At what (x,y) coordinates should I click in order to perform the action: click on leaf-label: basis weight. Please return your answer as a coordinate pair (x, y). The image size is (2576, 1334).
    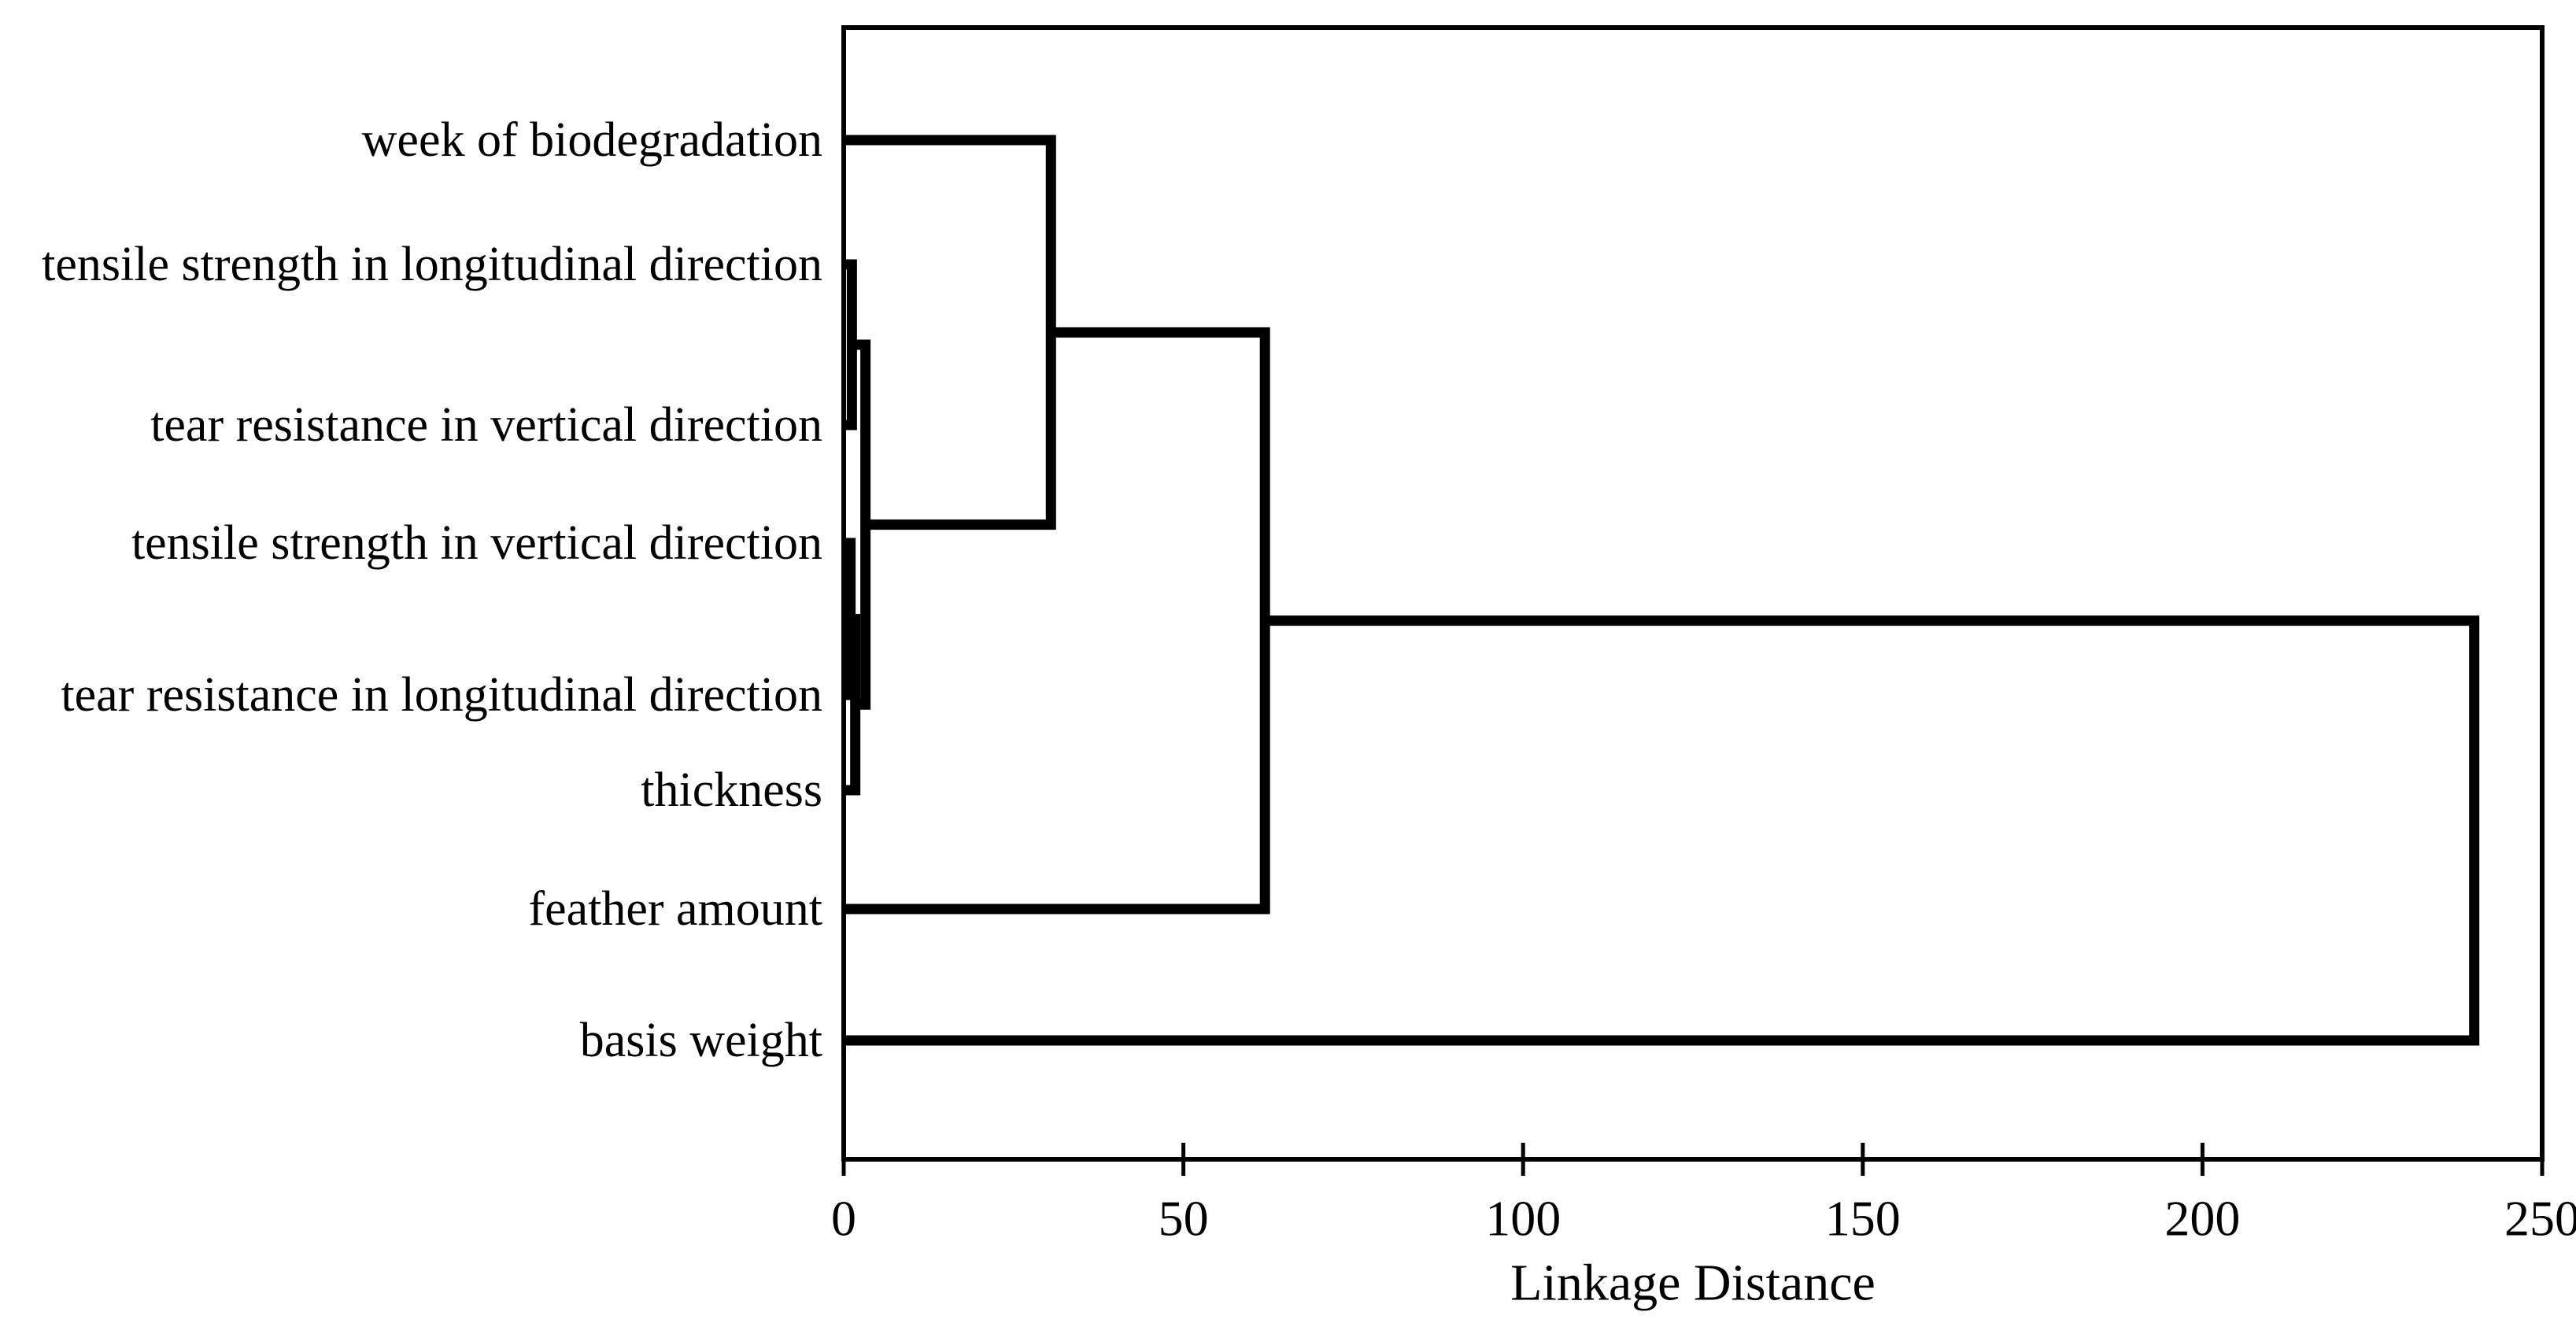
    Looking at the image, I should click on (701, 1040).